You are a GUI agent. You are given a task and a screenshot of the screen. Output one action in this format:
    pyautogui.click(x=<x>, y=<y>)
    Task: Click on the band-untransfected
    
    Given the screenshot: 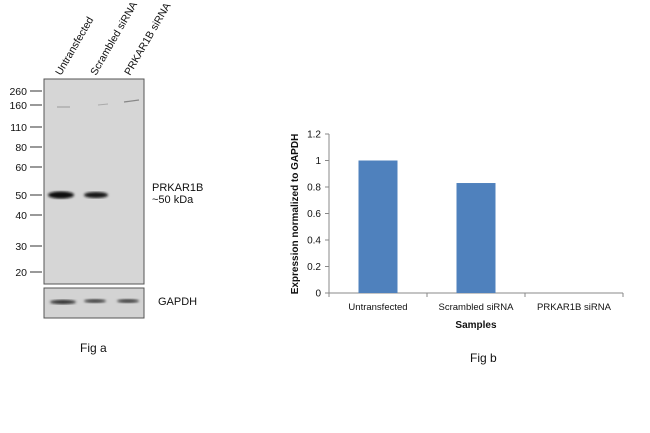 What is the action you would take?
    pyautogui.click(x=61, y=195)
    